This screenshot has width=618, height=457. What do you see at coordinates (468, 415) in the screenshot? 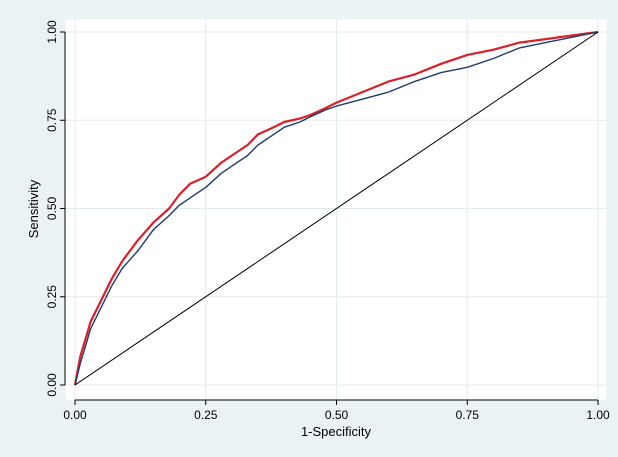
I see `x-tick-label: 0.75` at bounding box center [468, 415].